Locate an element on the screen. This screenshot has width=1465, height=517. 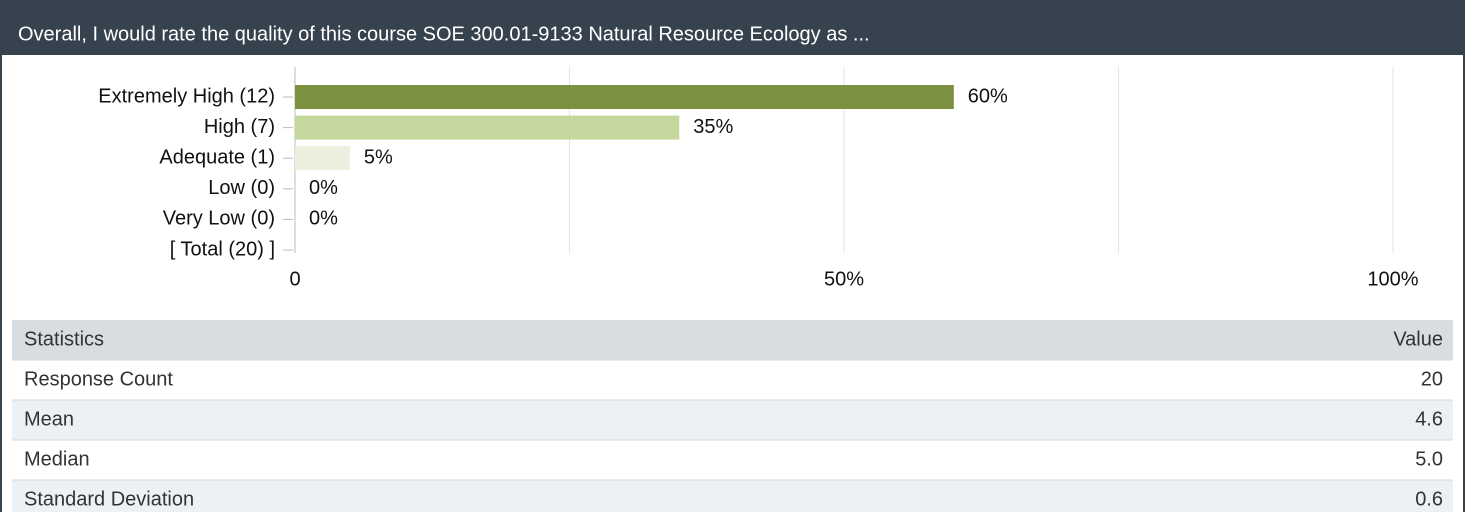
y-tick-label: [ Total (20) ] is located at coordinates (222, 249).